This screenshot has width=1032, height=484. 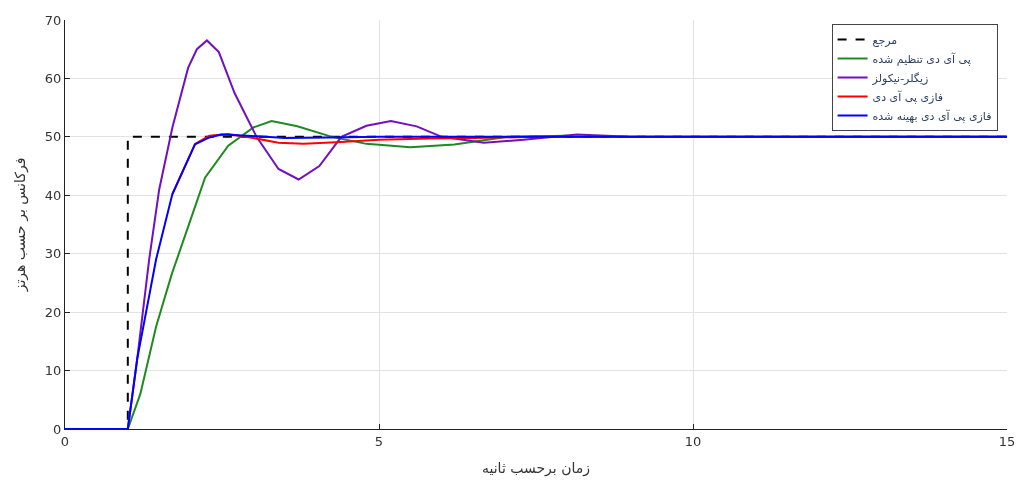 What do you see at coordinates (53, 78) in the screenshot?
I see `y-tick-label: 60` at bounding box center [53, 78].